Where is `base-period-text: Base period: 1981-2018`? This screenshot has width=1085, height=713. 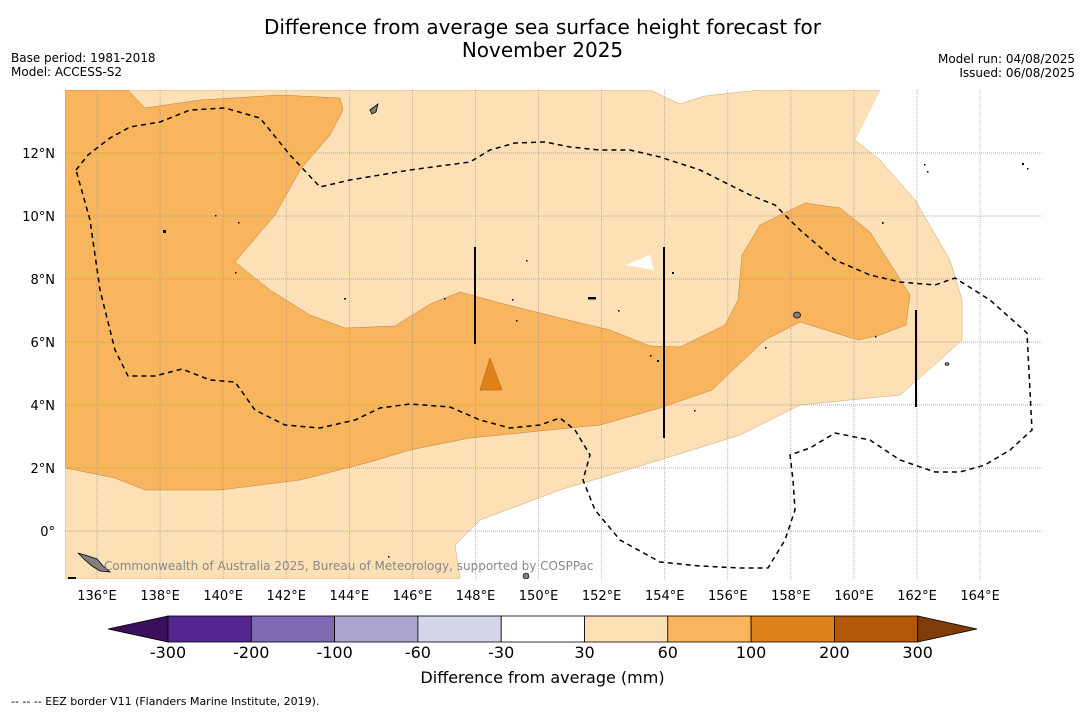
base-period-text: Base period: 1981-2018 is located at coordinates (83, 58).